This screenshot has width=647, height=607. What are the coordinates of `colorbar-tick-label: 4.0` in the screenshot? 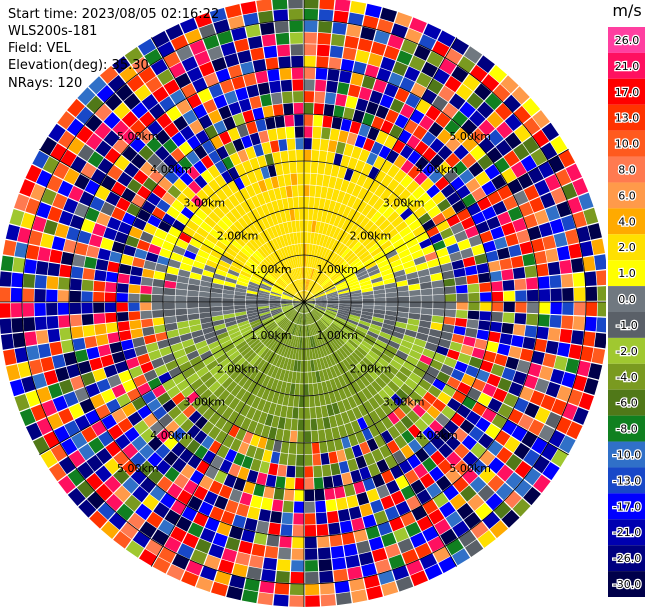 It's located at (627, 221).